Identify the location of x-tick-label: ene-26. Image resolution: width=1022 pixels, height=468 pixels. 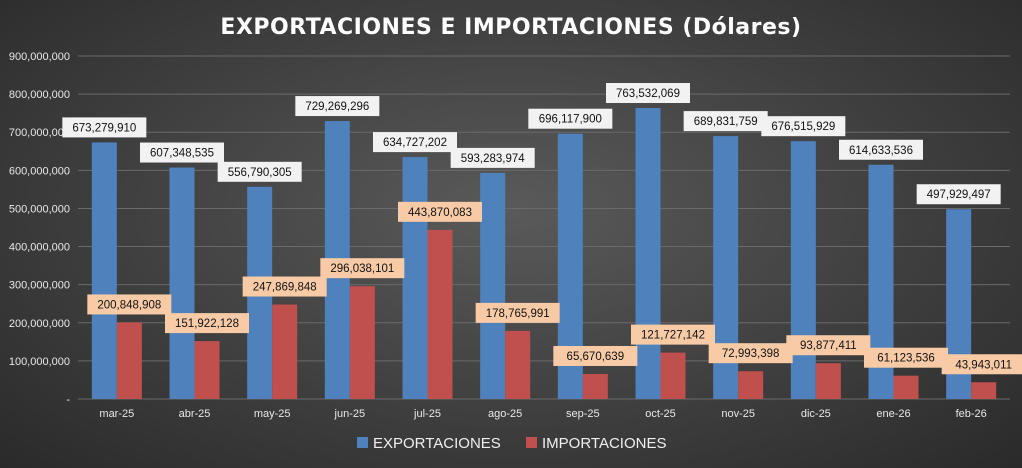
(893, 414).